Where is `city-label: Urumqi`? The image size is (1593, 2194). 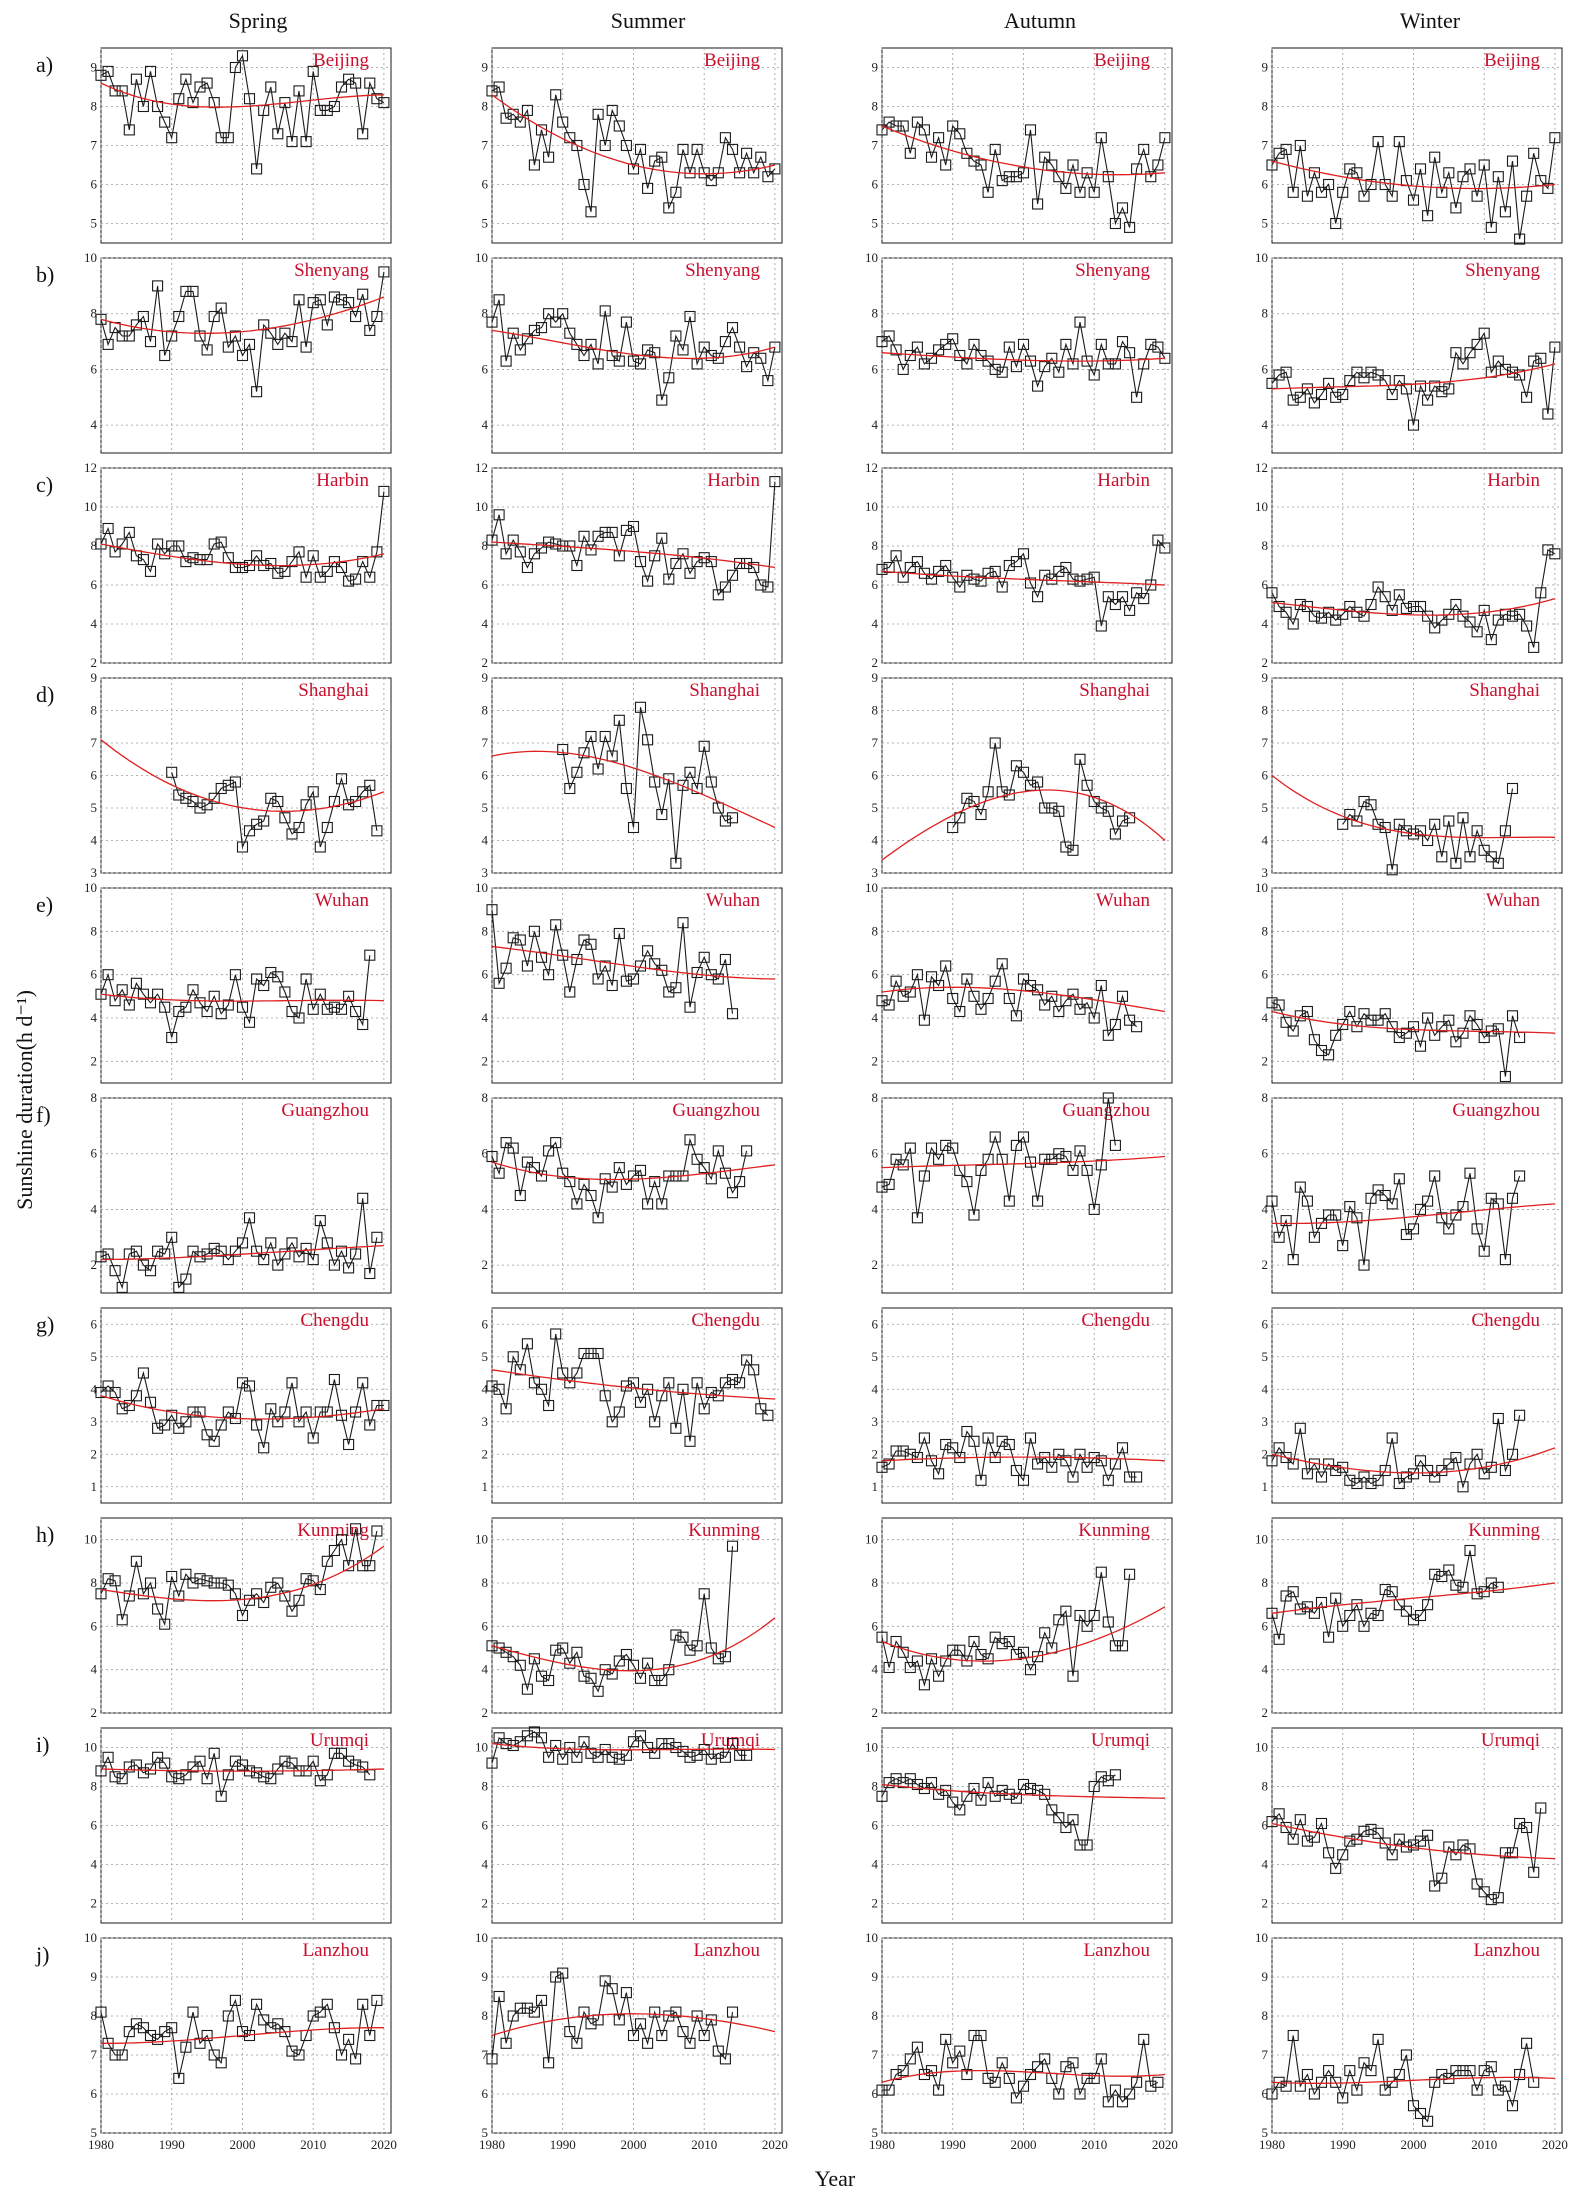 city-label: Urumqi is located at coordinates (339, 1740).